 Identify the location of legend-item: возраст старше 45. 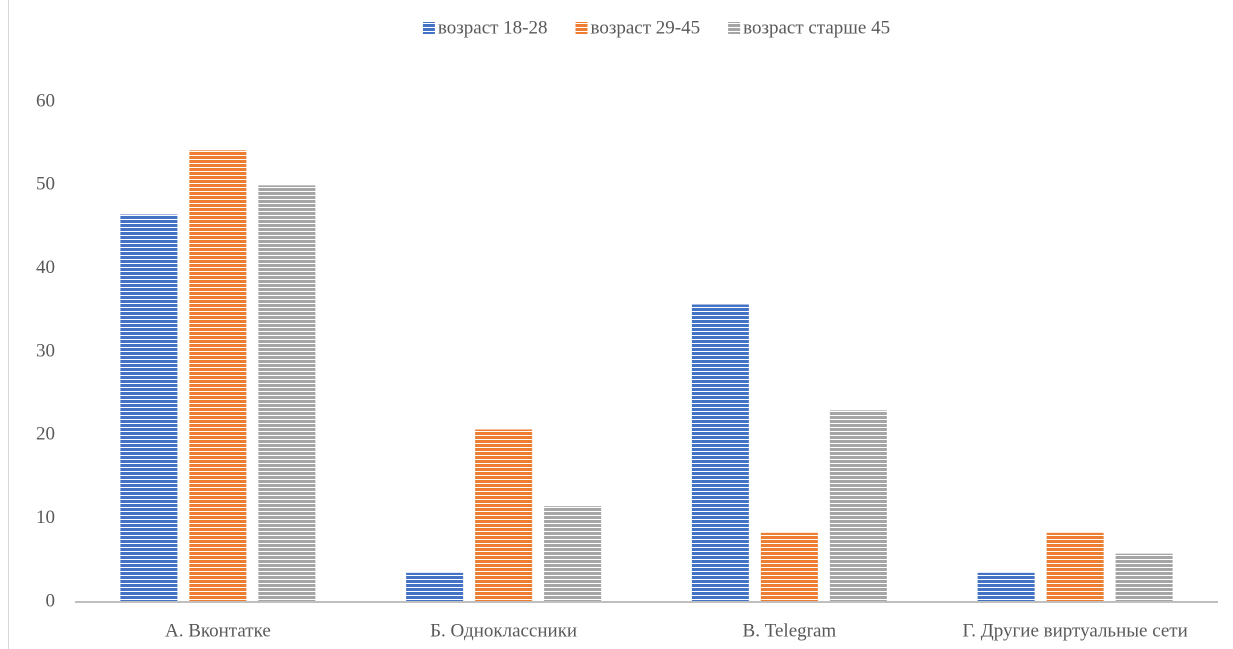
(809, 27).